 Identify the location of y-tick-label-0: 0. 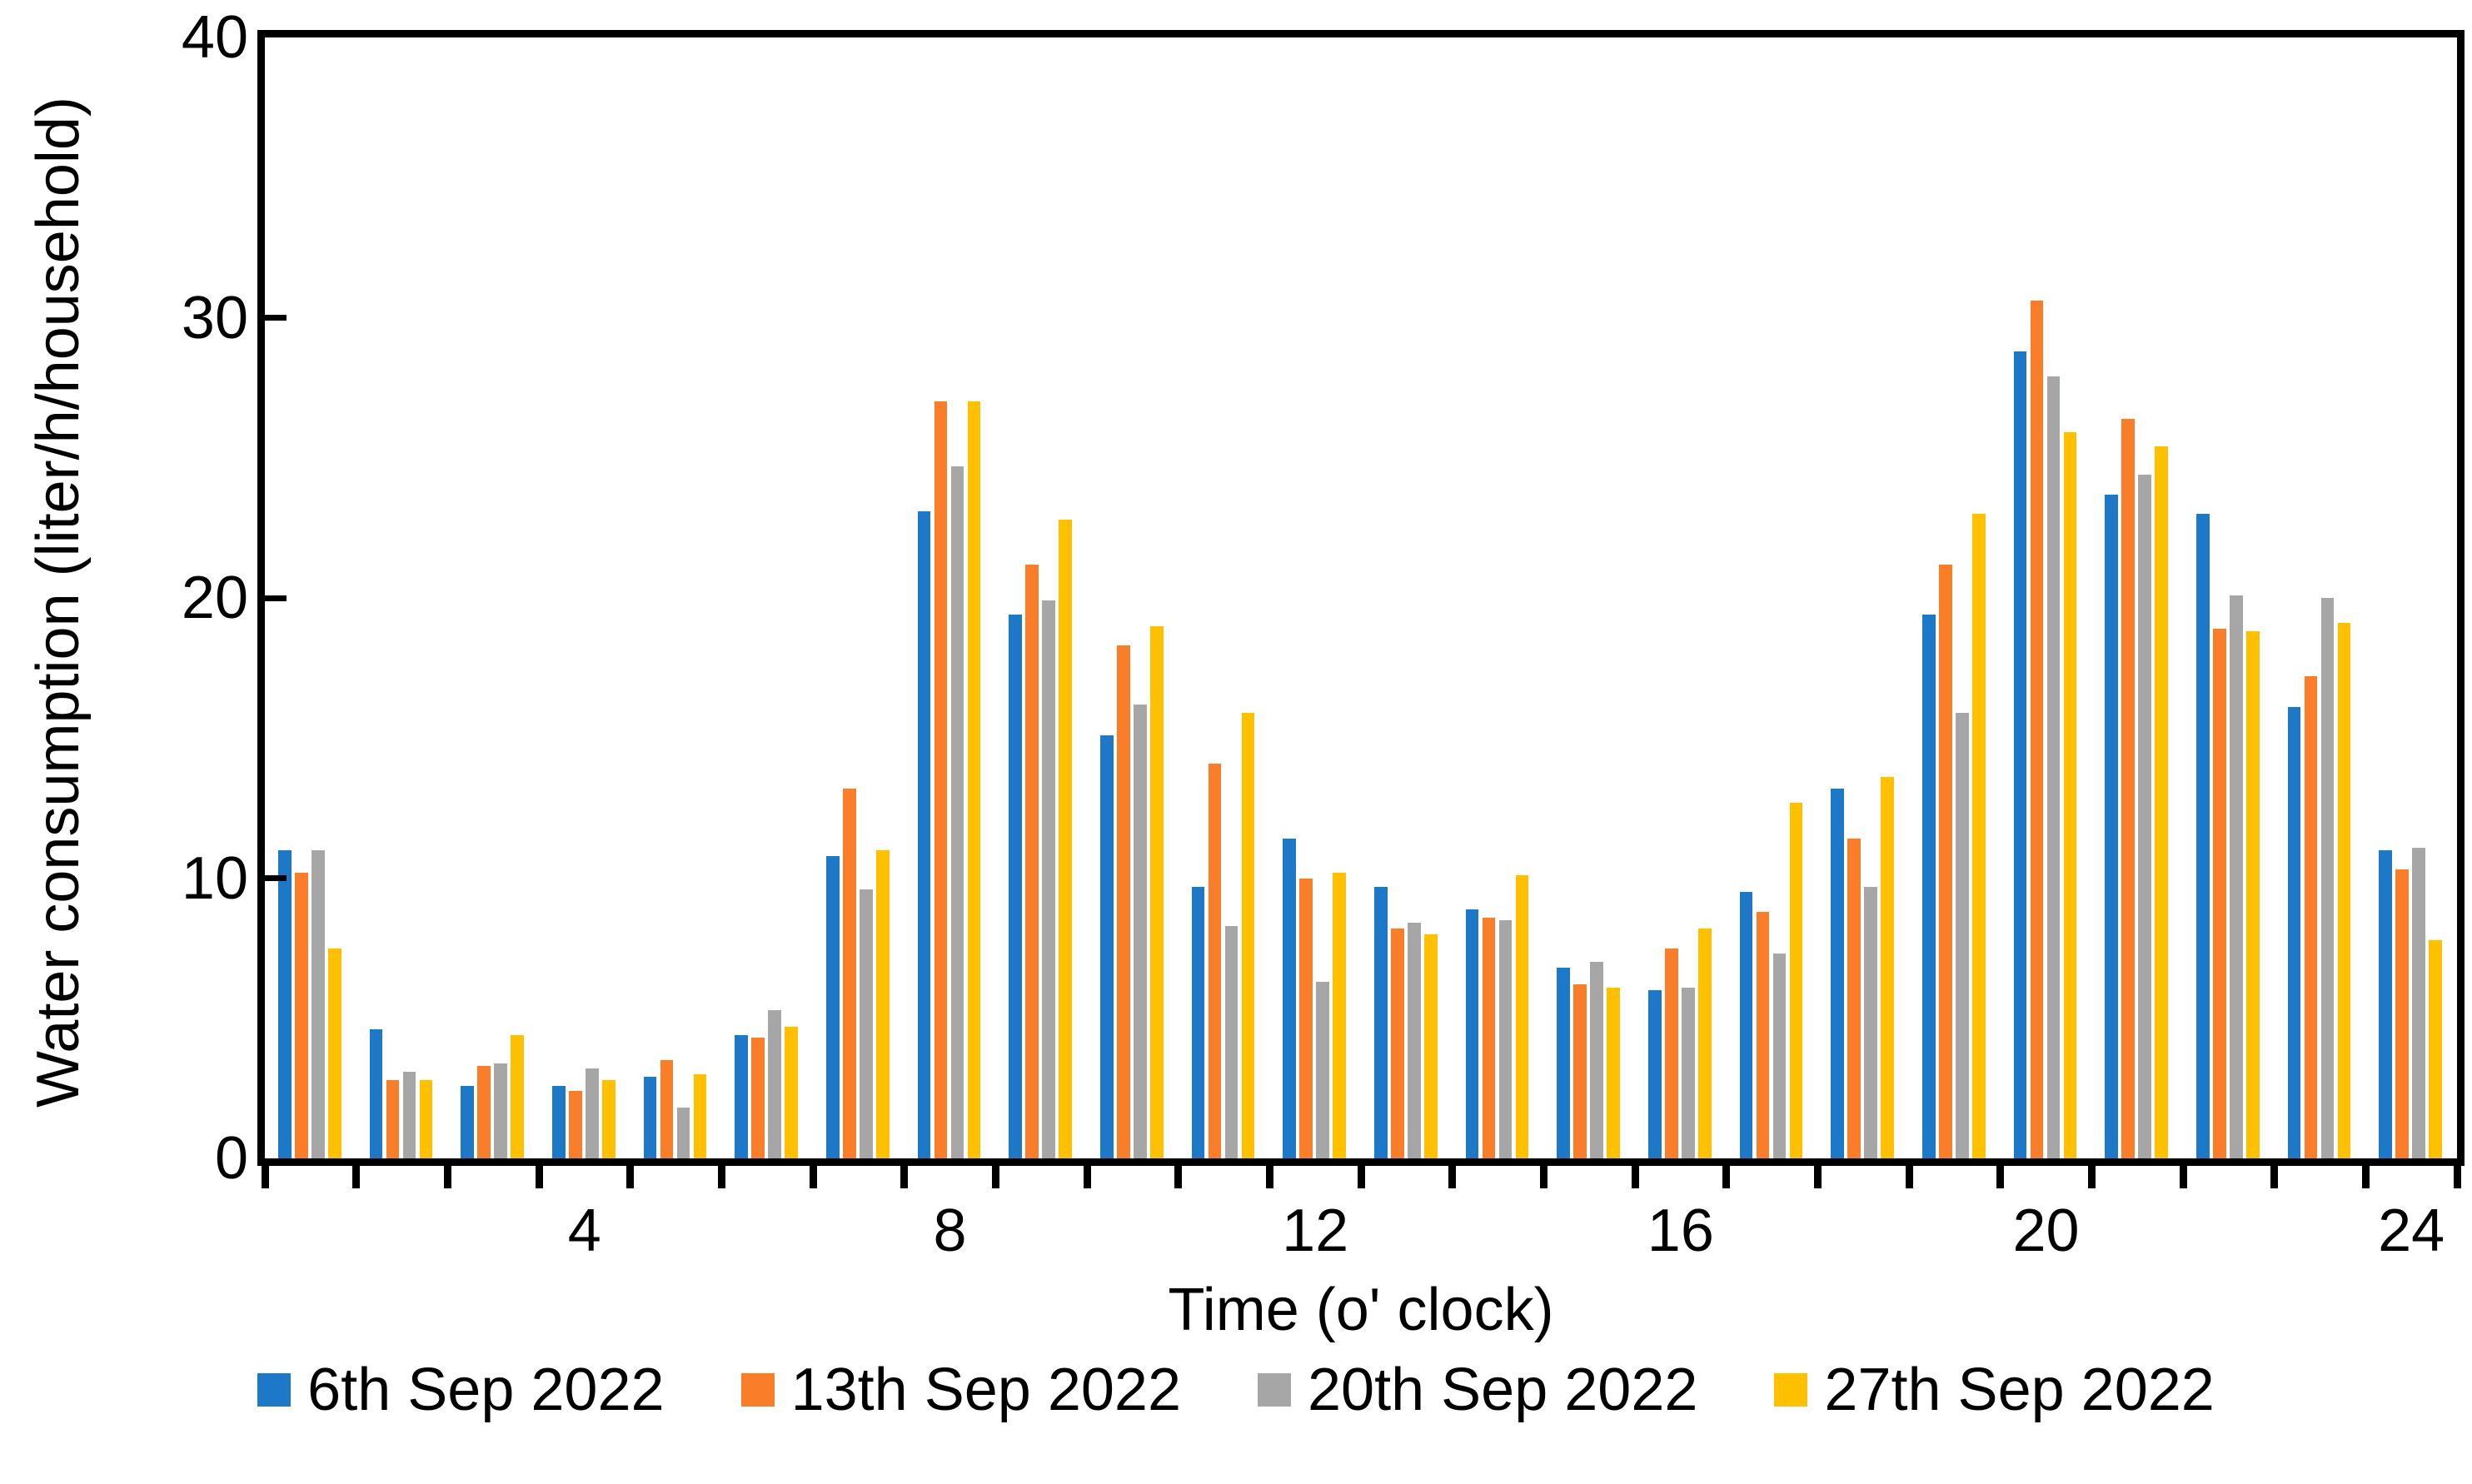
(231, 1158).